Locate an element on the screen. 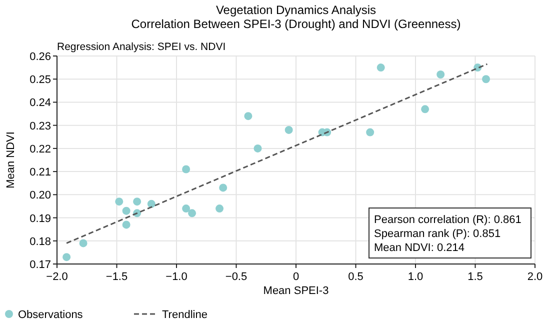 The image size is (550, 328). x-tick-label: 1.5 is located at coordinates (475, 277).